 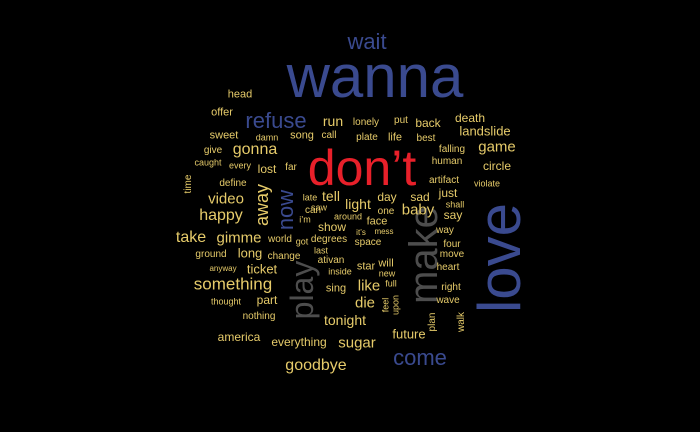 What do you see at coordinates (255, 149) in the screenshot?
I see `word-12: gonna` at bounding box center [255, 149].